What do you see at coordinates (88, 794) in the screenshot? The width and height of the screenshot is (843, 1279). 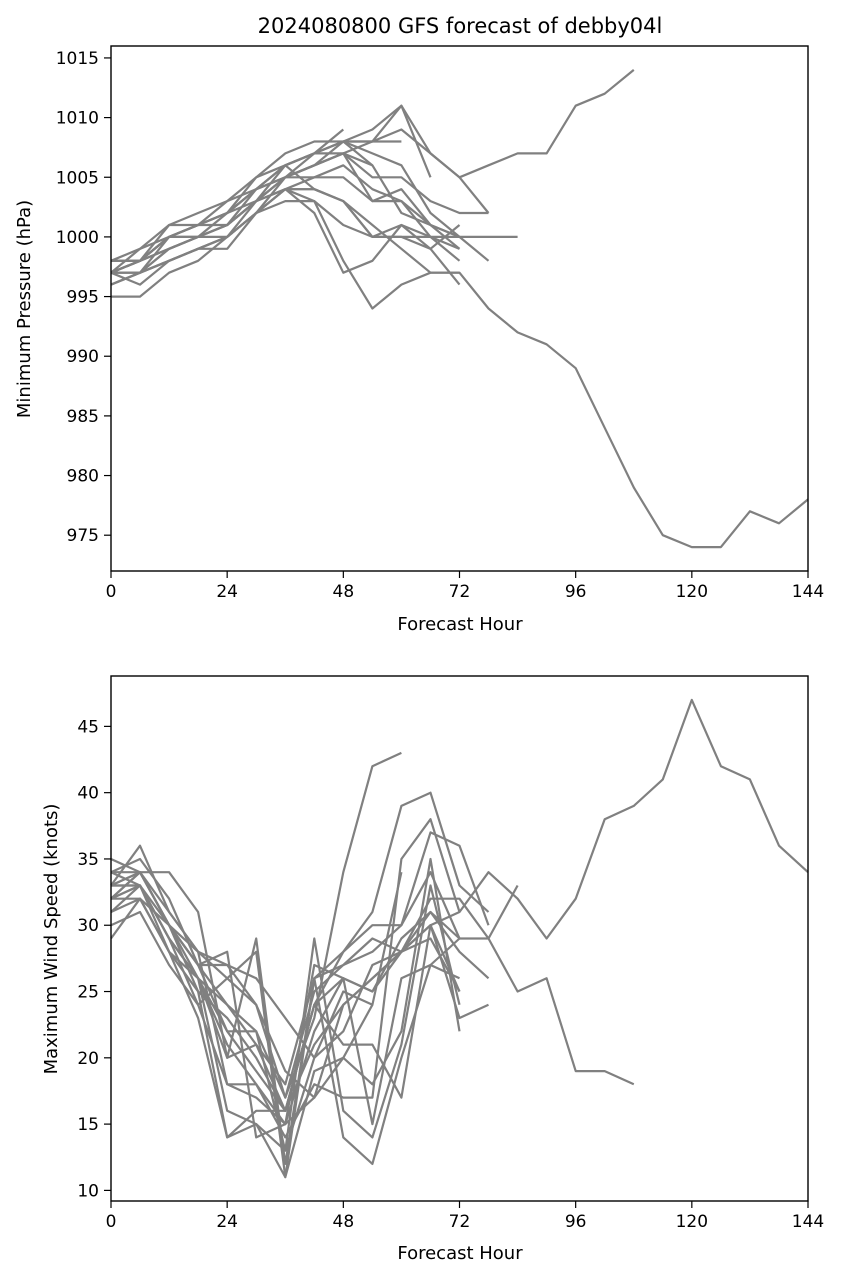 I see `wind-y-tick-label: 40` at bounding box center [88, 794].